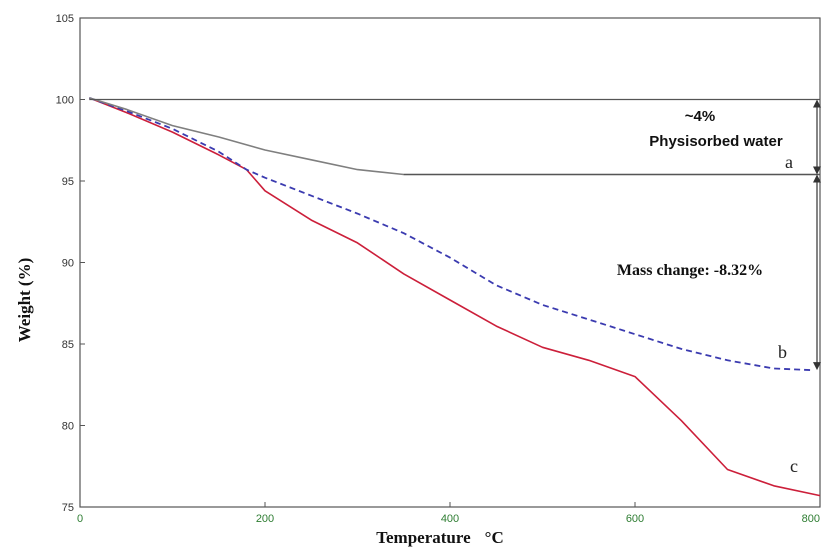  Describe the element at coordinates (817, 272) in the screenshot. I see `mass-change-arrow` at that location.